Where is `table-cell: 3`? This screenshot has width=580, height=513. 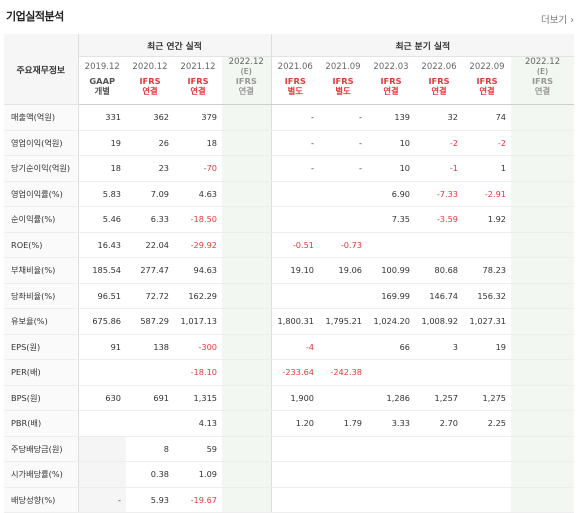 table-cell: 3 is located at coordinates (439, 347).